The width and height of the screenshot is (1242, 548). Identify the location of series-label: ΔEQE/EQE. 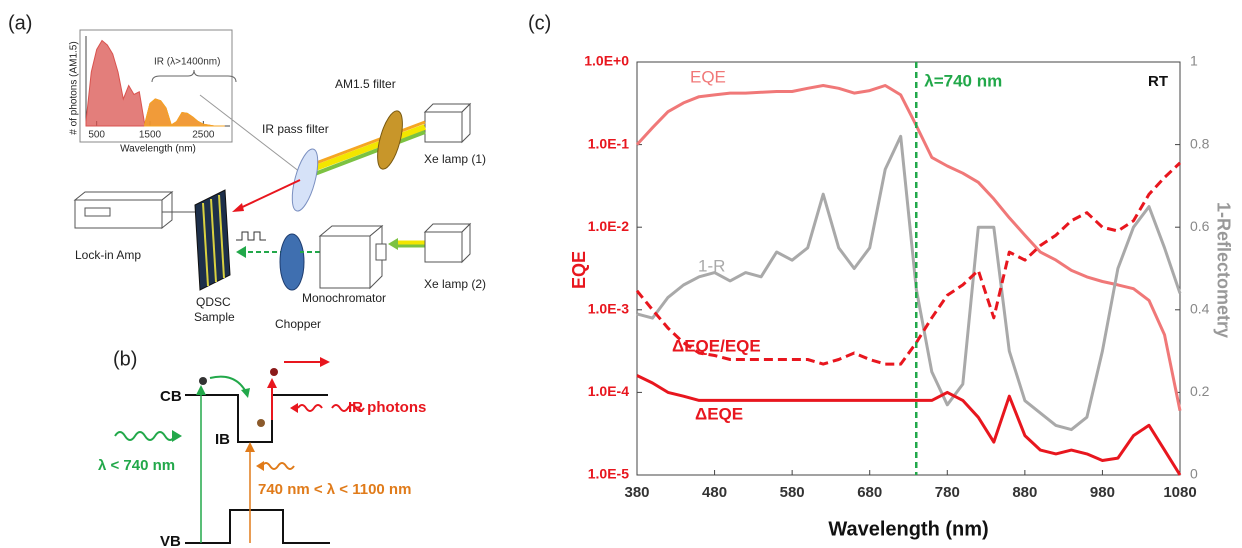
(716, 345).